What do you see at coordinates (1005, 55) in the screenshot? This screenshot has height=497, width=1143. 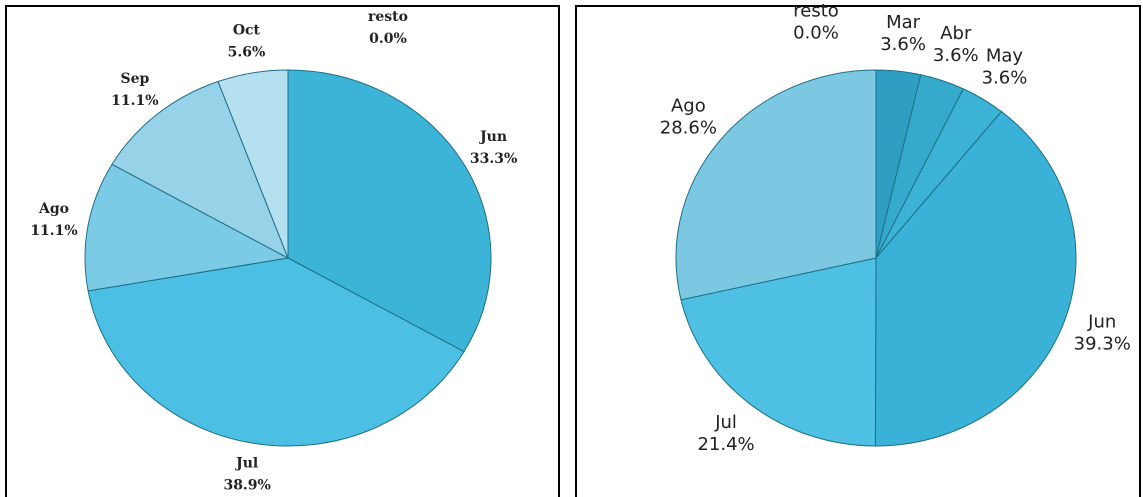 I see `slice-label: May` at bounding box center [1005, 55].